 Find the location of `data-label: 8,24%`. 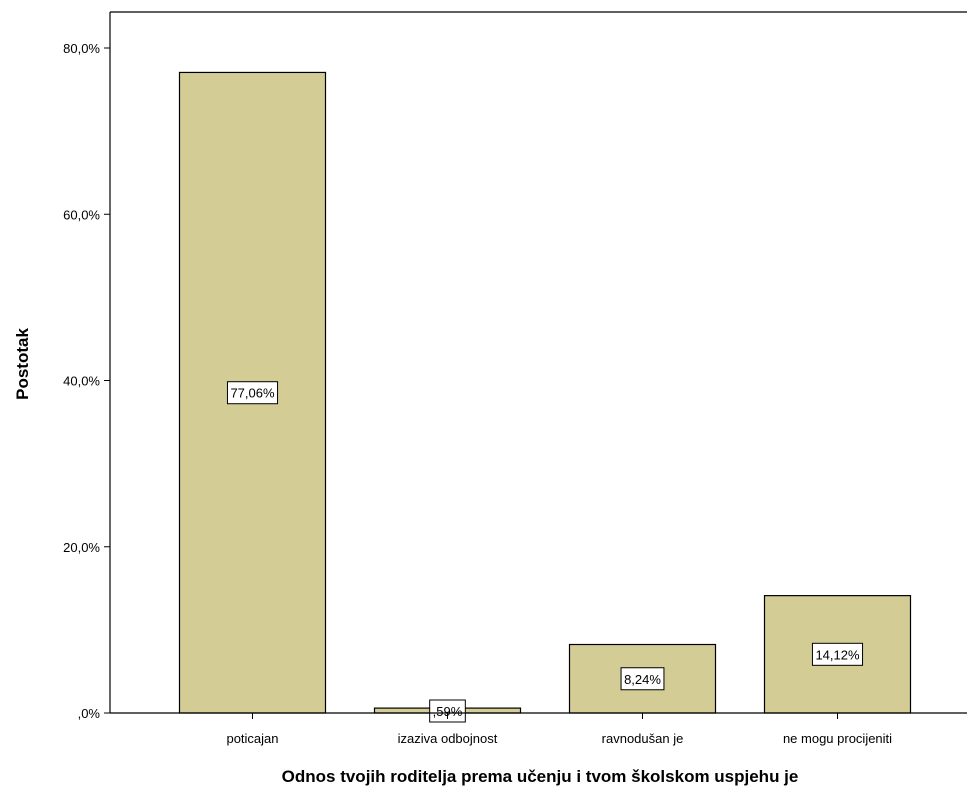

data-label: 8,24% is located at coordinates (642, 679).